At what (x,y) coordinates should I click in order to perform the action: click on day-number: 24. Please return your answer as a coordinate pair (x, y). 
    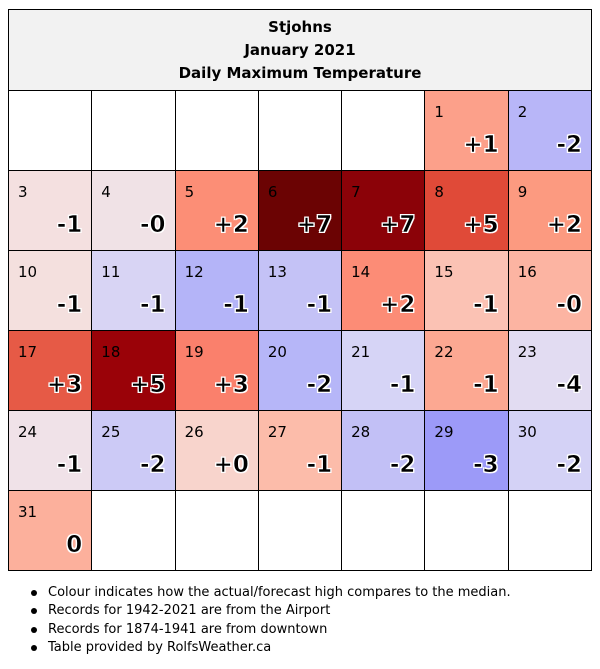
    Looking at the image, I should click on (28, 432).